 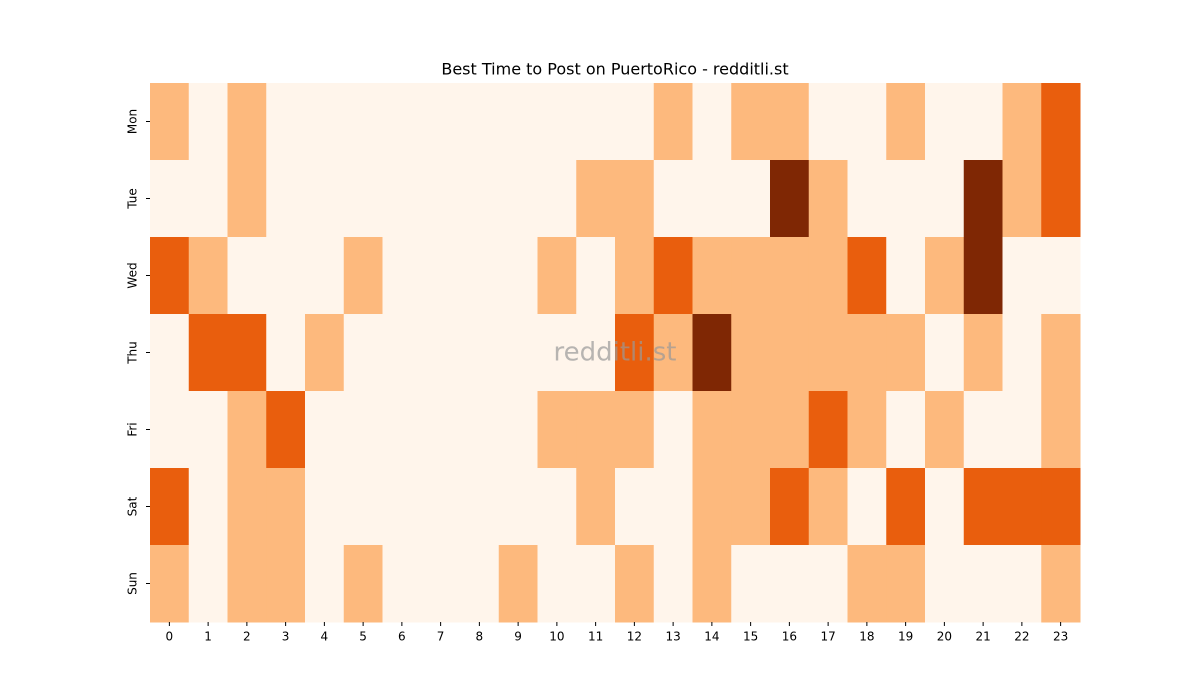 I want to click on y-tick-label: Sun, so click(x=133, y=583).